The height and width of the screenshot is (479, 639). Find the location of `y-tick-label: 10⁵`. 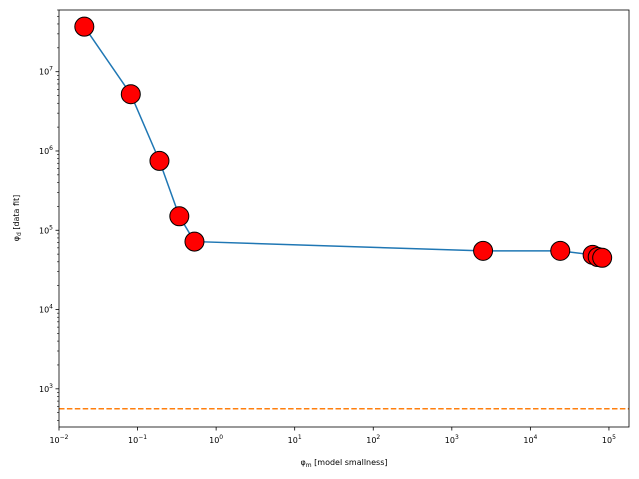

y-tick-label: 10⁵ is located at coordinates (46, 229).